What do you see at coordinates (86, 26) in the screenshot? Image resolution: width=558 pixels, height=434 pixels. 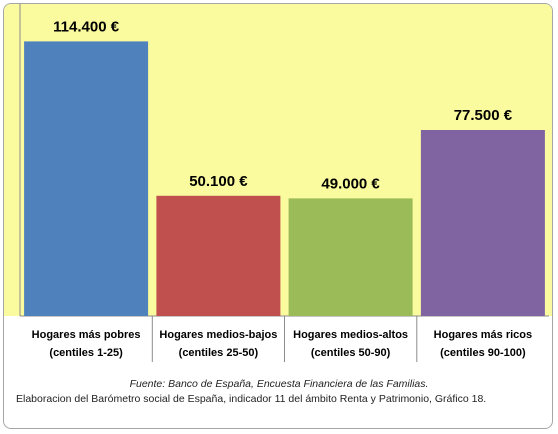 I see `data-label: 114.400 €` at bounding box center [86, 26].